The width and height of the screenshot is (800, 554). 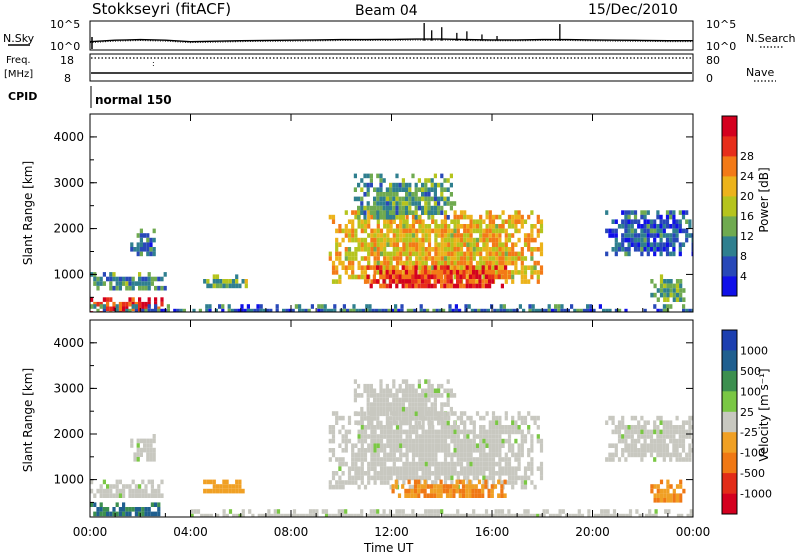 What do you see at coordinates (386, 11) in the screenshot?
I see `beam-title: Beam 04` at bounding box center [386, 11].